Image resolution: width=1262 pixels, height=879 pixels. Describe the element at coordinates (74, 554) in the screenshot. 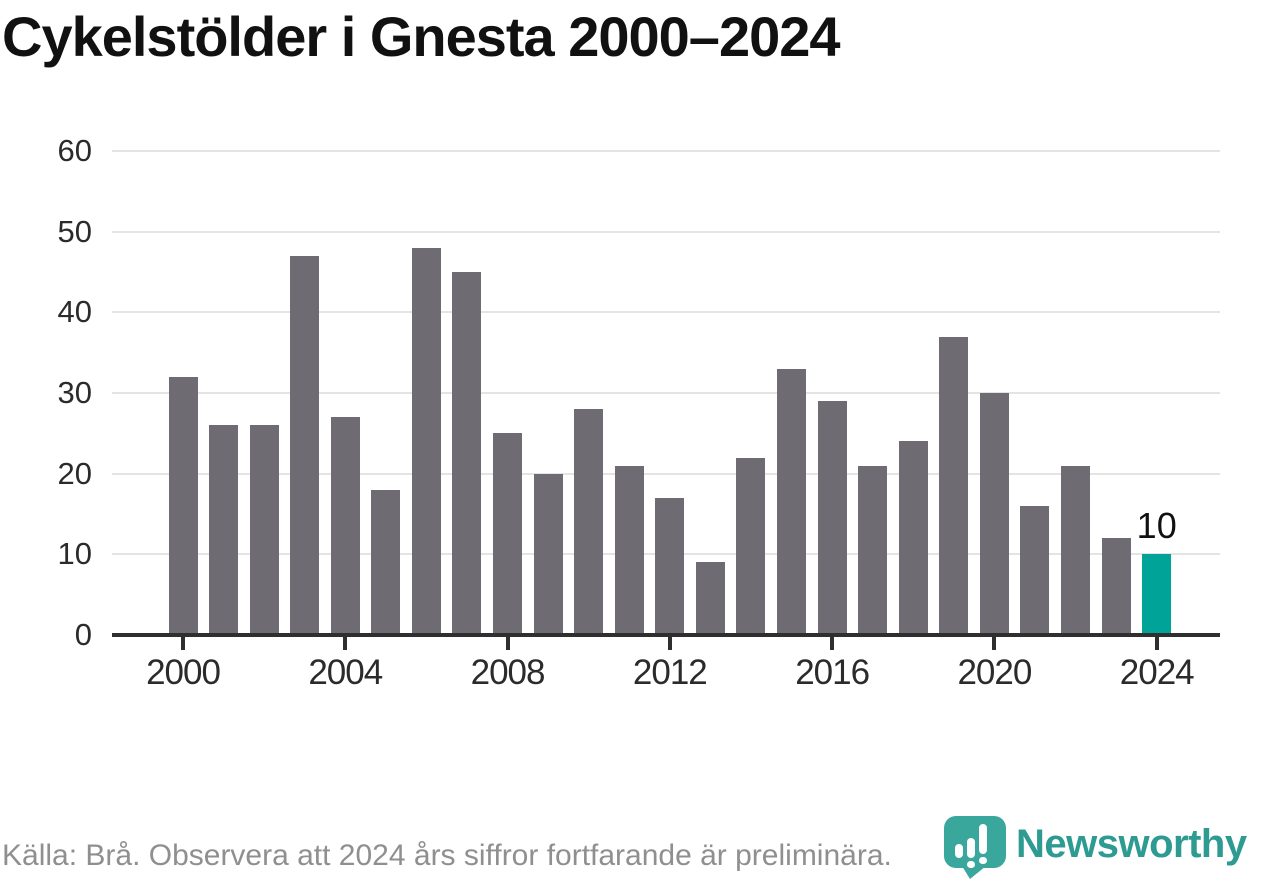

I see `y-axis-label-10: 10` at that location.